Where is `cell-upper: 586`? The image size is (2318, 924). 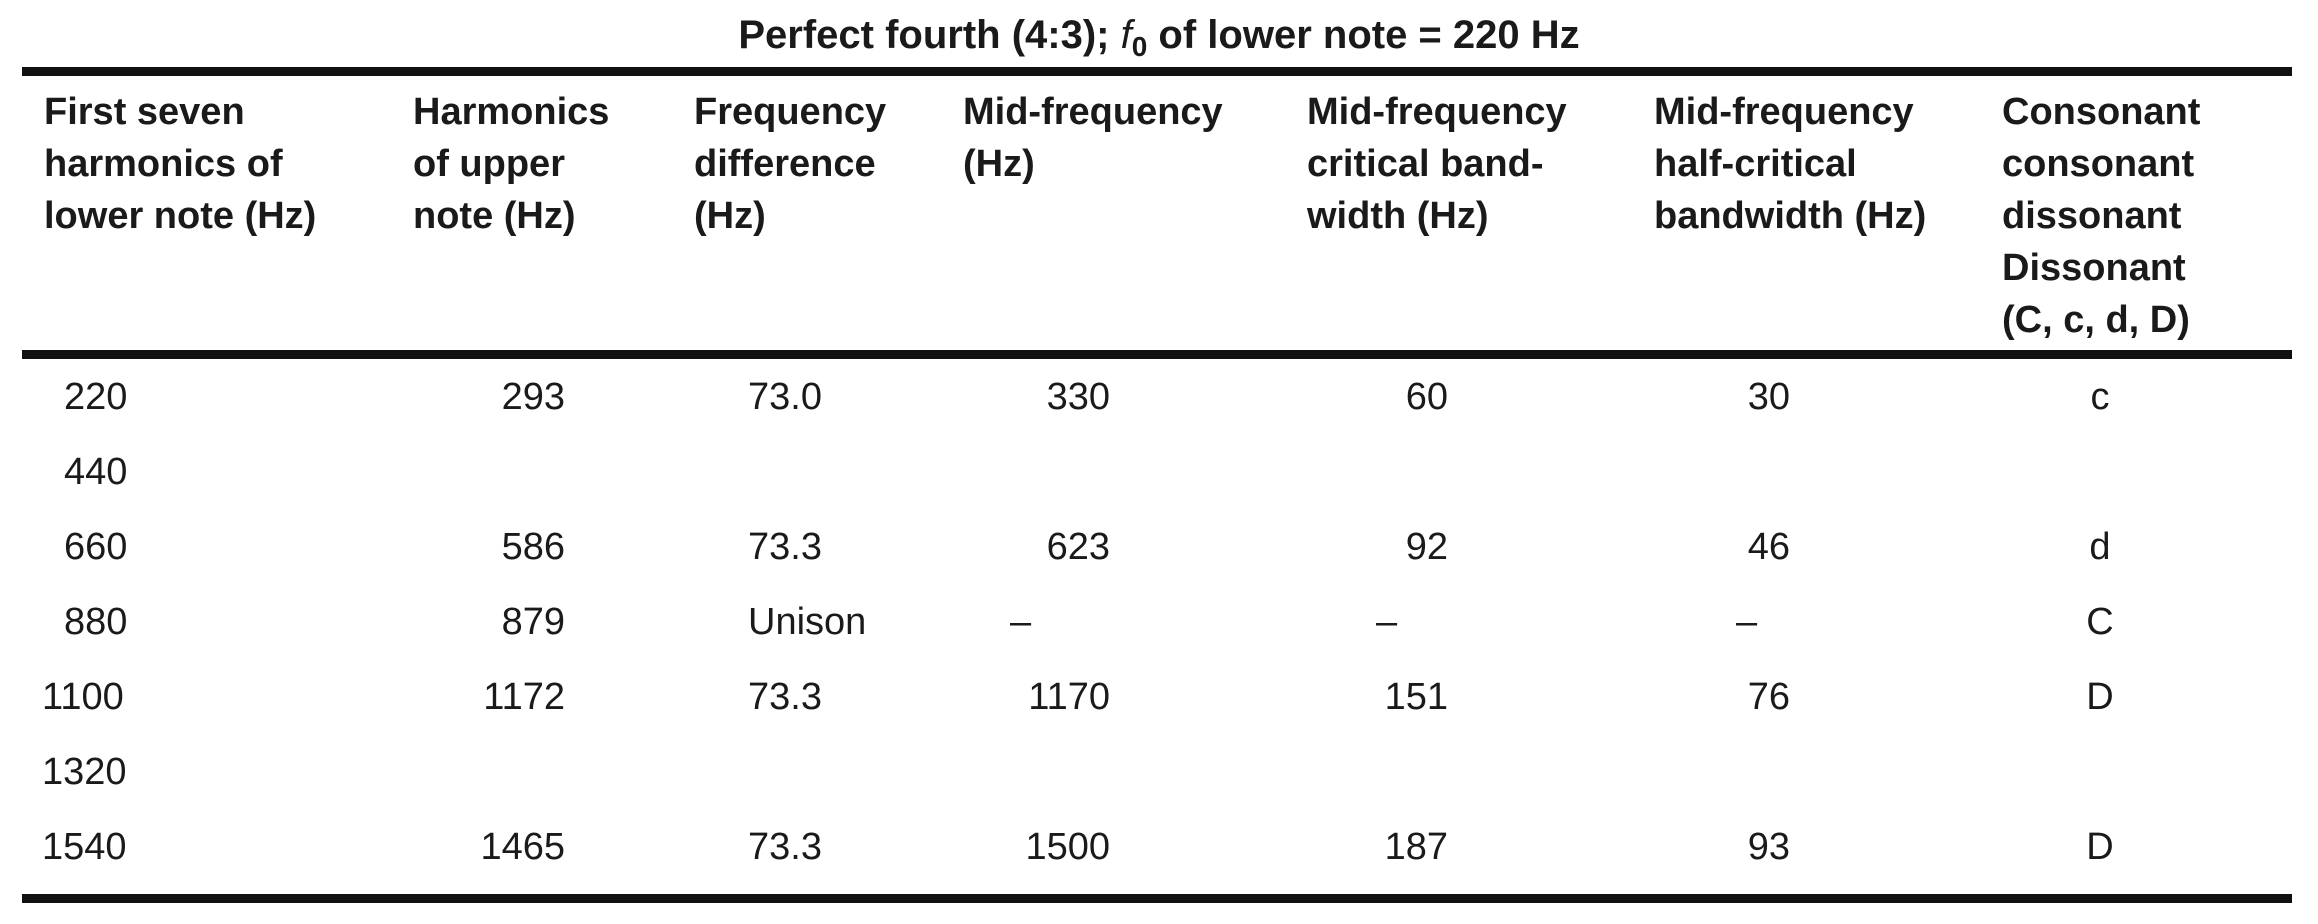 cell-upper: 586 is located at coordinates (533, 547).